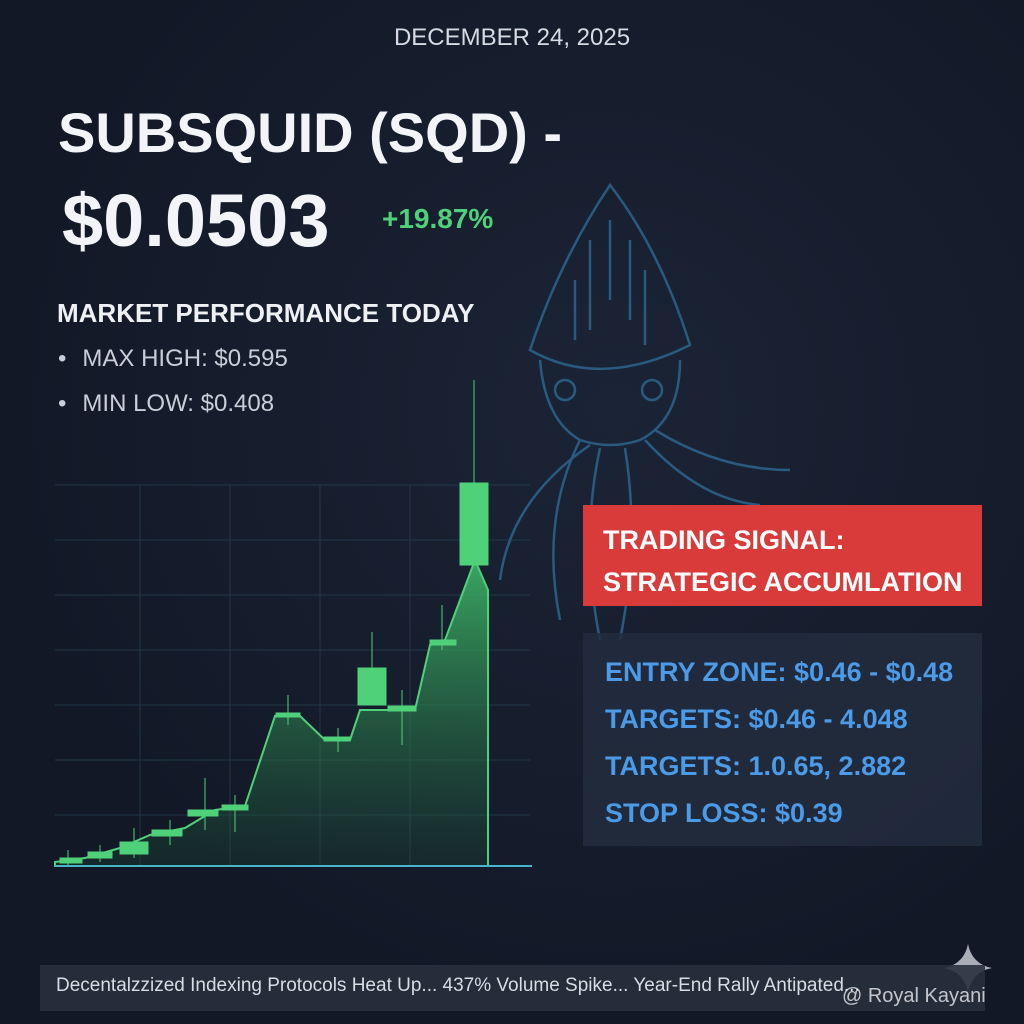 Image resolution: width=1024 pixels, height=1024 pixels. Describe the element at coordinates (756, 766) in the screenshot. I see `detail-line: TARGETS: 1.0.65, 2.882` at that location.